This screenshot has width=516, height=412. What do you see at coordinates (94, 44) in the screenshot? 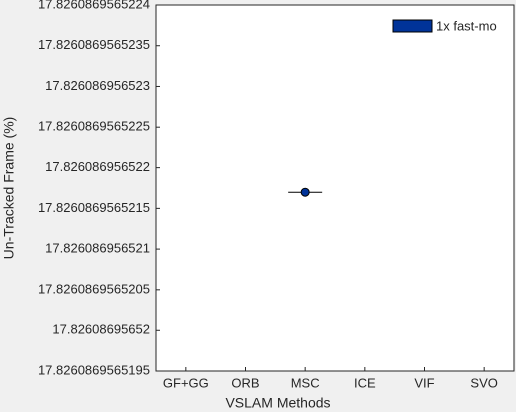
I see `y-tick-label: 17.8260869565235` at bounding box center [94, 44].